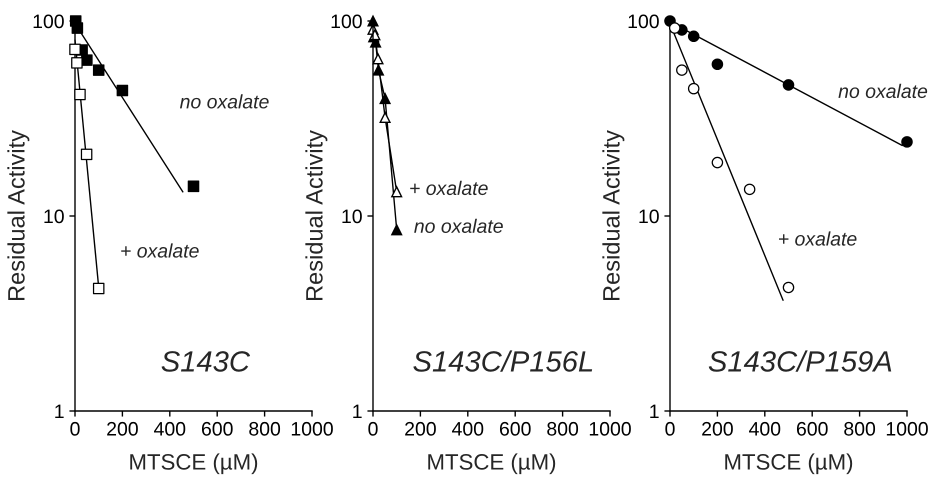 The image size is (930, 478). What do you see at coordinates (800, 361) in the screenshot?
I see `text: S143C/P159A` at bounding box center [800, 361].